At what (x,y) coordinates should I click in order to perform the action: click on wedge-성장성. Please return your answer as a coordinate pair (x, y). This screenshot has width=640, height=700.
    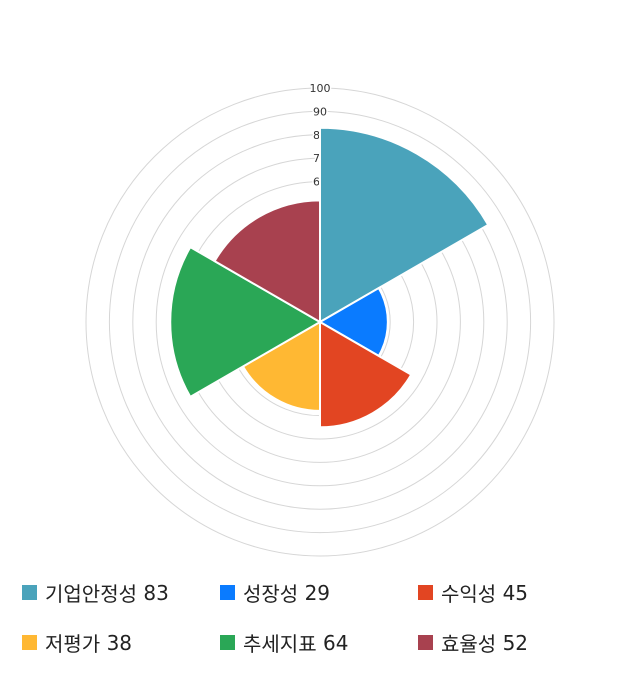
    Looking at the image, I should click on (353, 322).